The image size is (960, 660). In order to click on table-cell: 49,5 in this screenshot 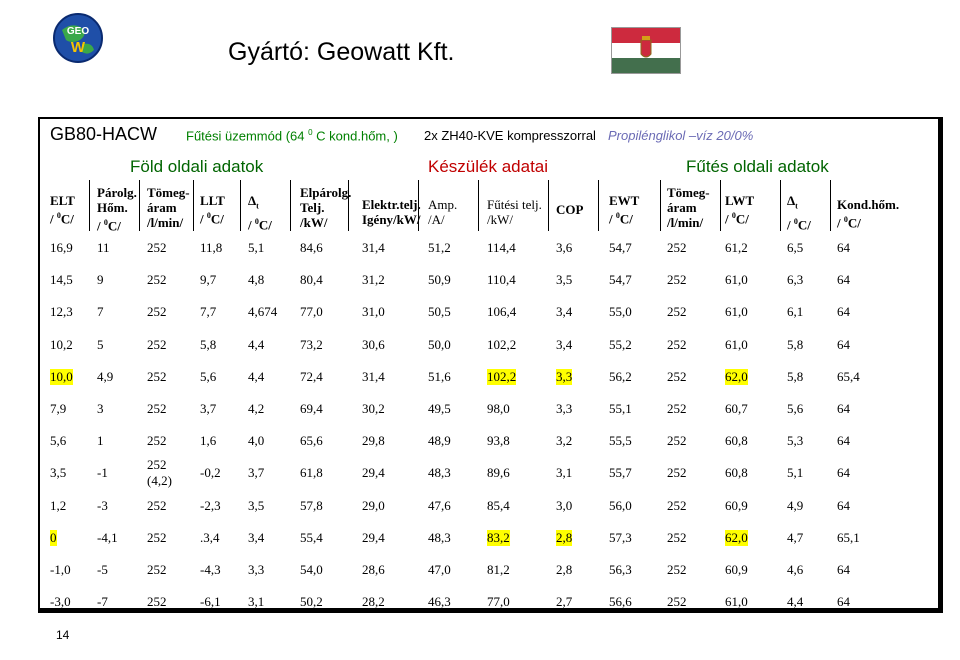, I will do `click(439, 408)`.